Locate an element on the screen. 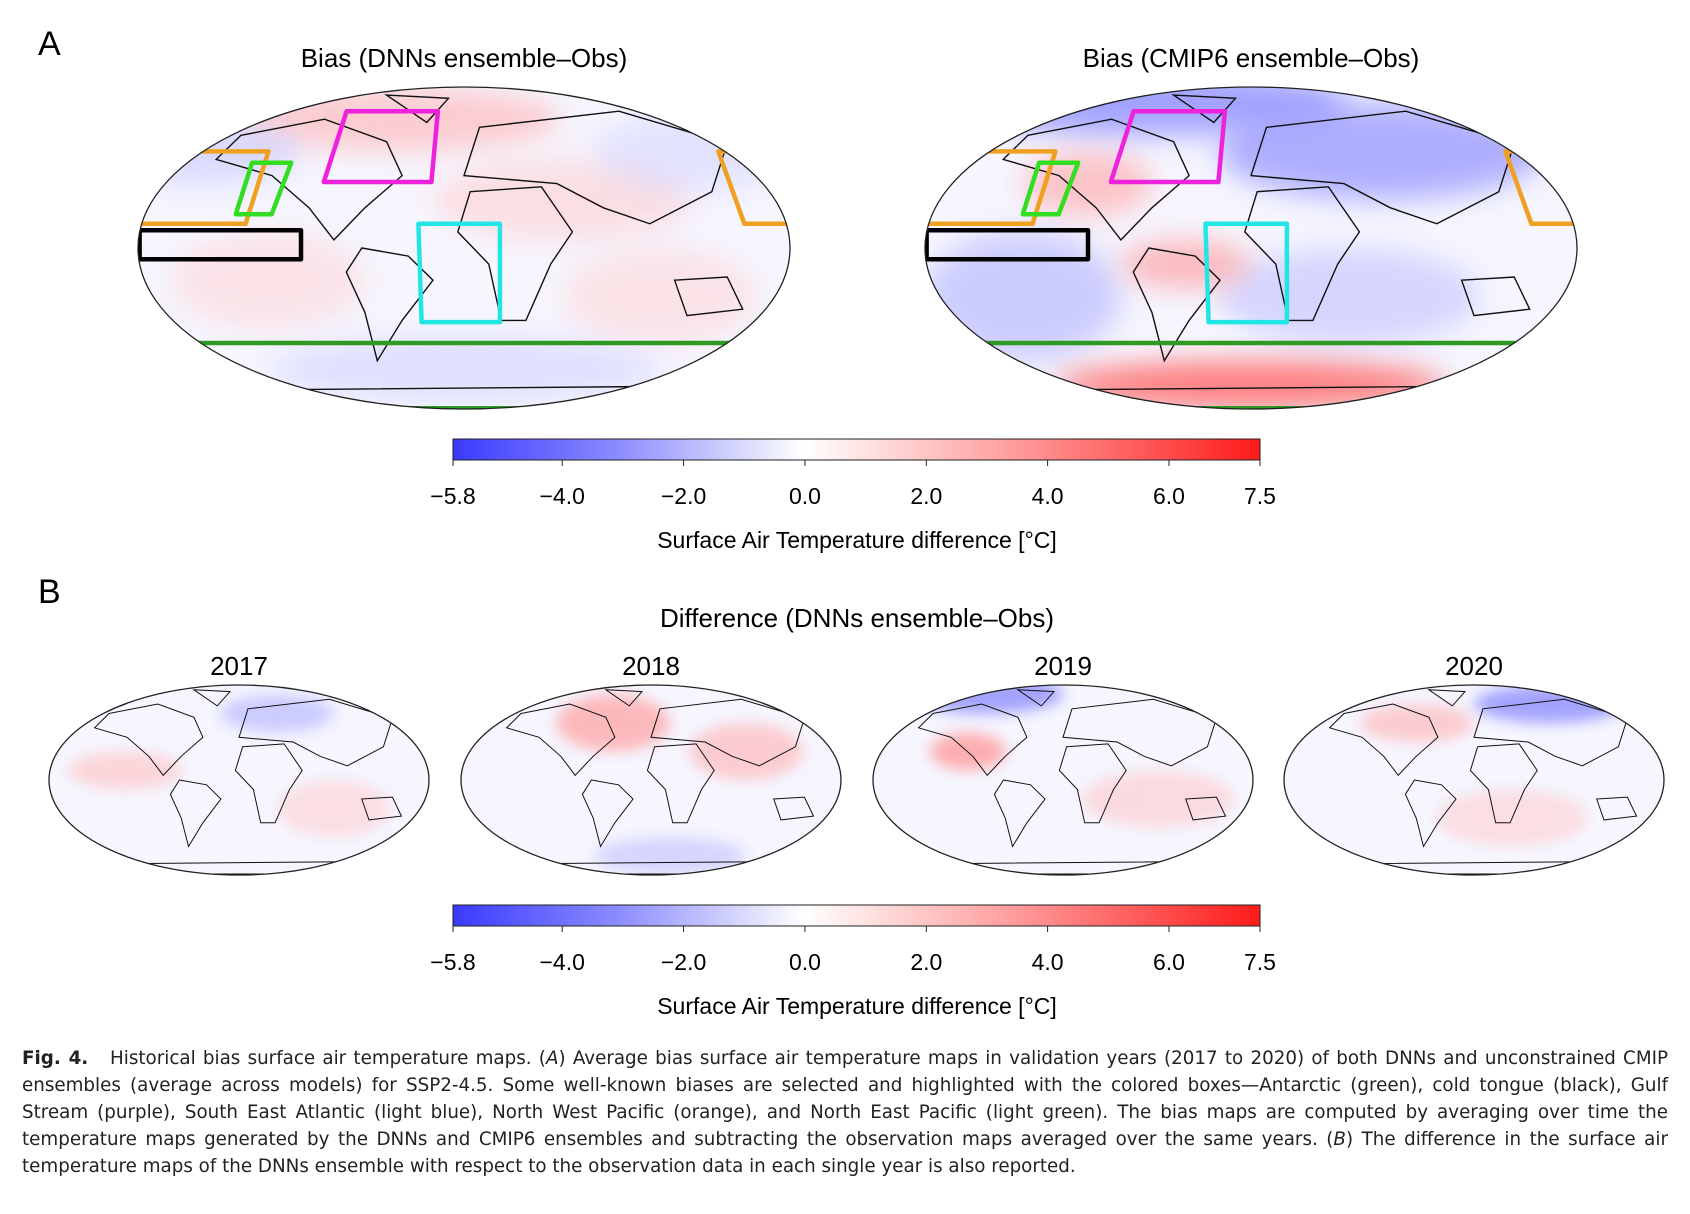 This screenshot has width=1690, height=1214. caption-label: Fig. 4. is located at coordinates (55, 1058).